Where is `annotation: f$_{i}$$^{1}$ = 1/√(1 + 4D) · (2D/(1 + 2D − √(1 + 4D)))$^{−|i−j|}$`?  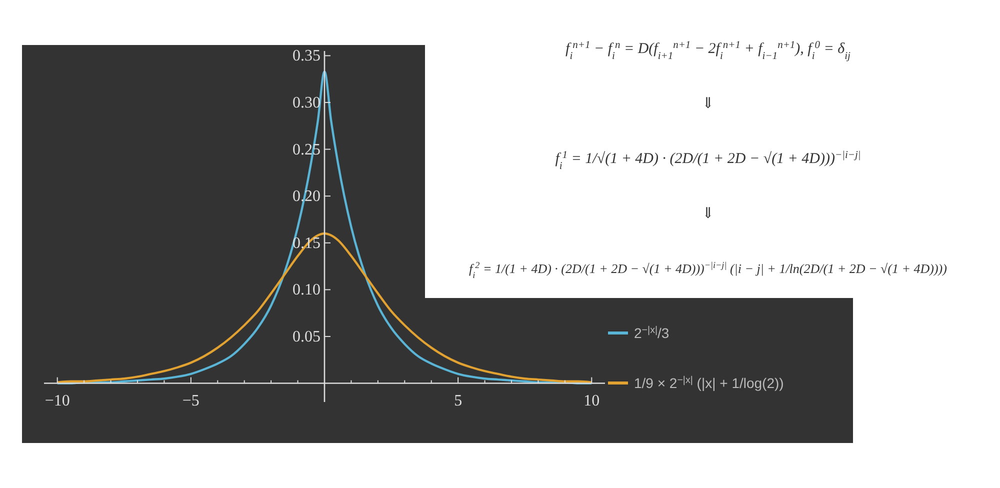 annotation: f$_{i}$$^{1}$ = 1/√(1 + 4D) · (2D/(1 + 2D − √(1 + 4D)))$^{−|i−j|}$ is located at coordinates (708, 161).